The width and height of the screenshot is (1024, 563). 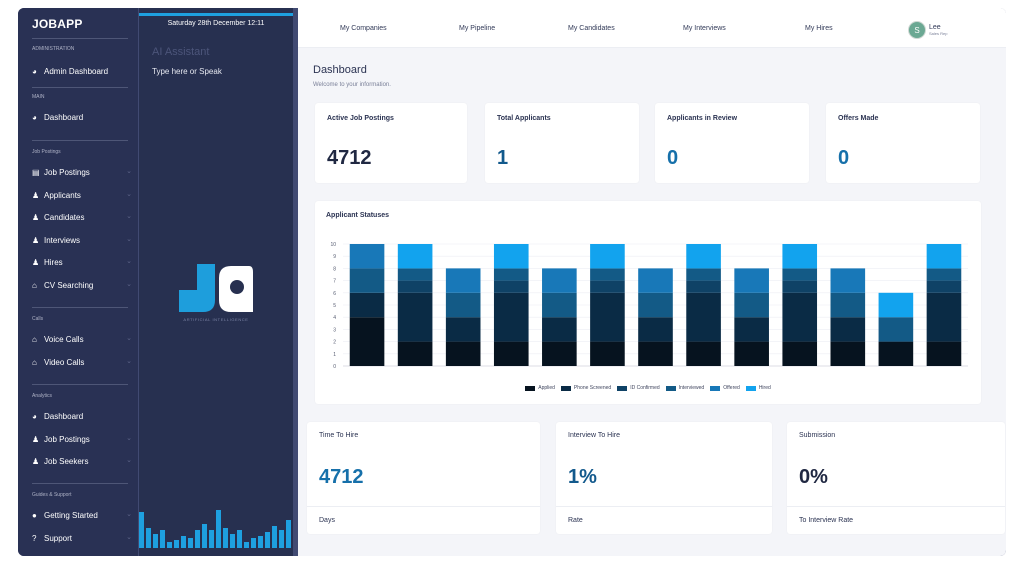 I want to click on legend-item: Offered, so click(x=725, y=388).